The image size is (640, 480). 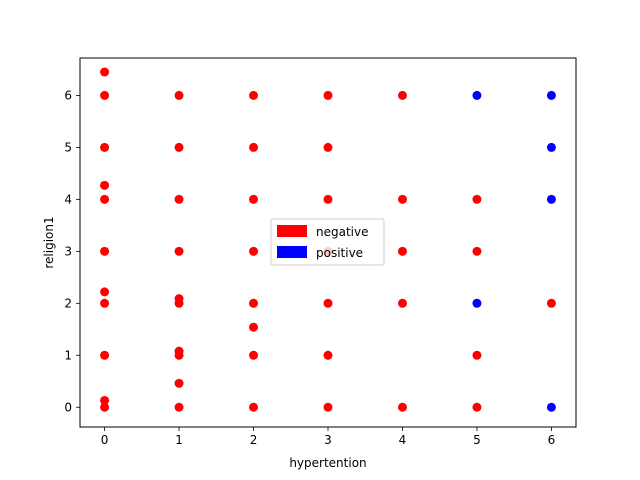 I want to click on x-tick-label: 2, so click(x=254, y=440).